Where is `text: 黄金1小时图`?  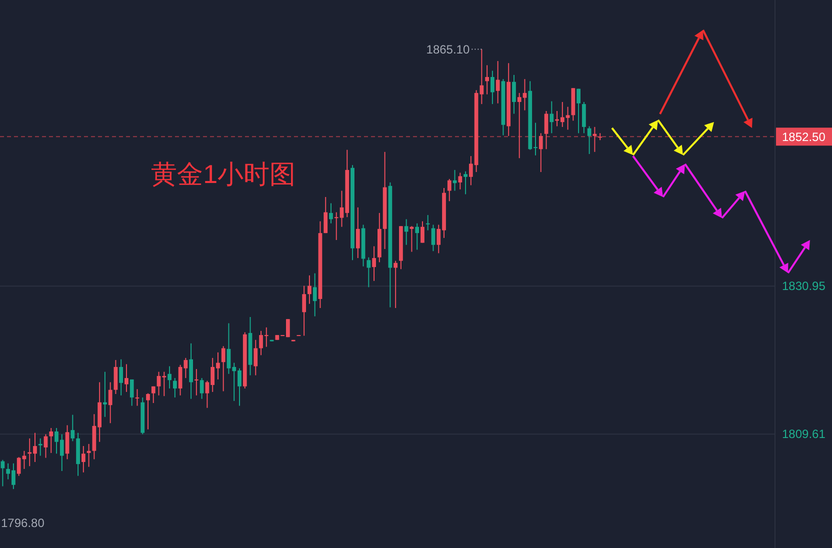 text: 黄金1小时图 is located at coordinates (223, 174).